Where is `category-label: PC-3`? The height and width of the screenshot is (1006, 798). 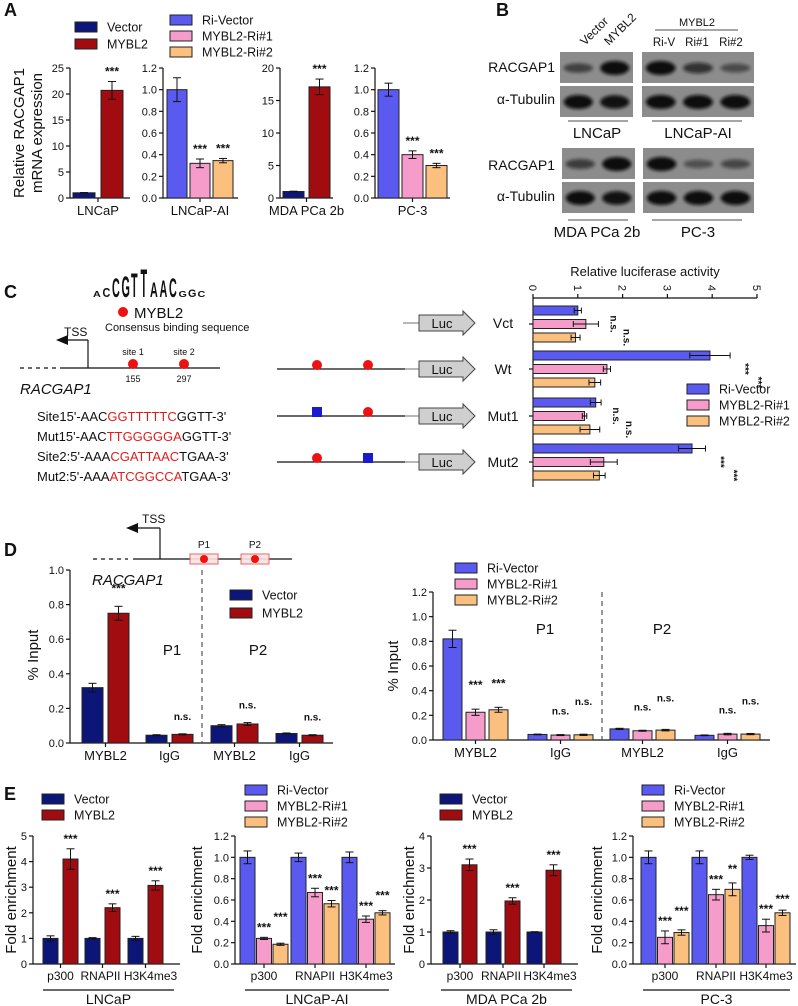 category-label: PC-3 is located at coordinates (413, 210).